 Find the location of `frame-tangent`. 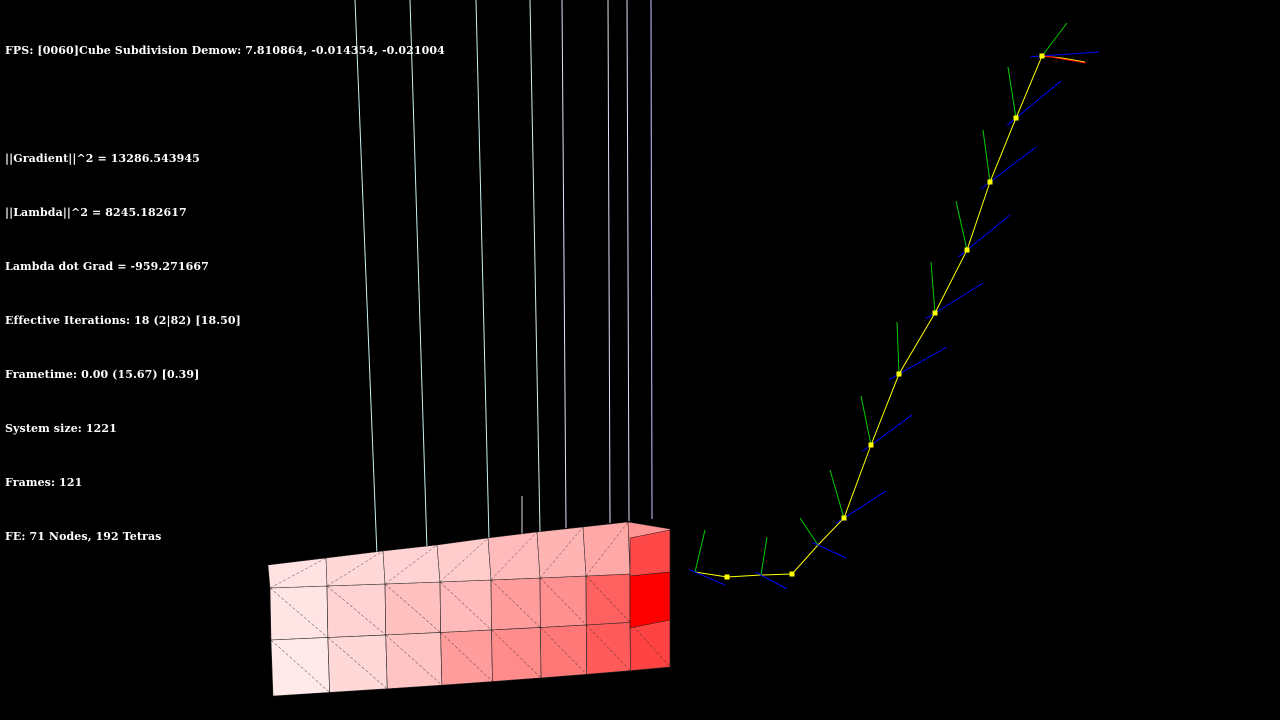

frame-tangent is located at coordinates (1065, 59).